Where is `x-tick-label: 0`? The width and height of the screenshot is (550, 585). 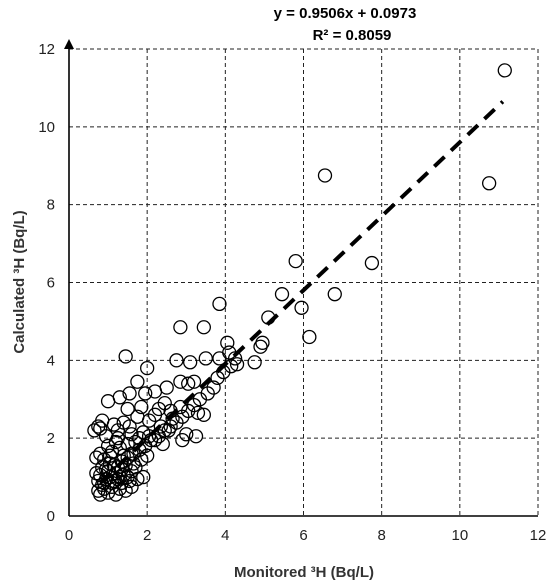 x-tick-label: 0 is located at coordinates (69, 535).